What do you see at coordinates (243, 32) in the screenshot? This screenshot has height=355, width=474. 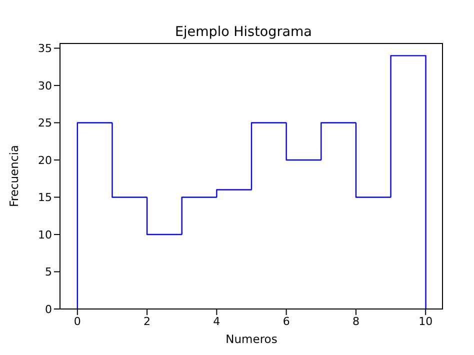 I see `chart-title: Ejemplo Histograma` at bounding box center [243, 32].